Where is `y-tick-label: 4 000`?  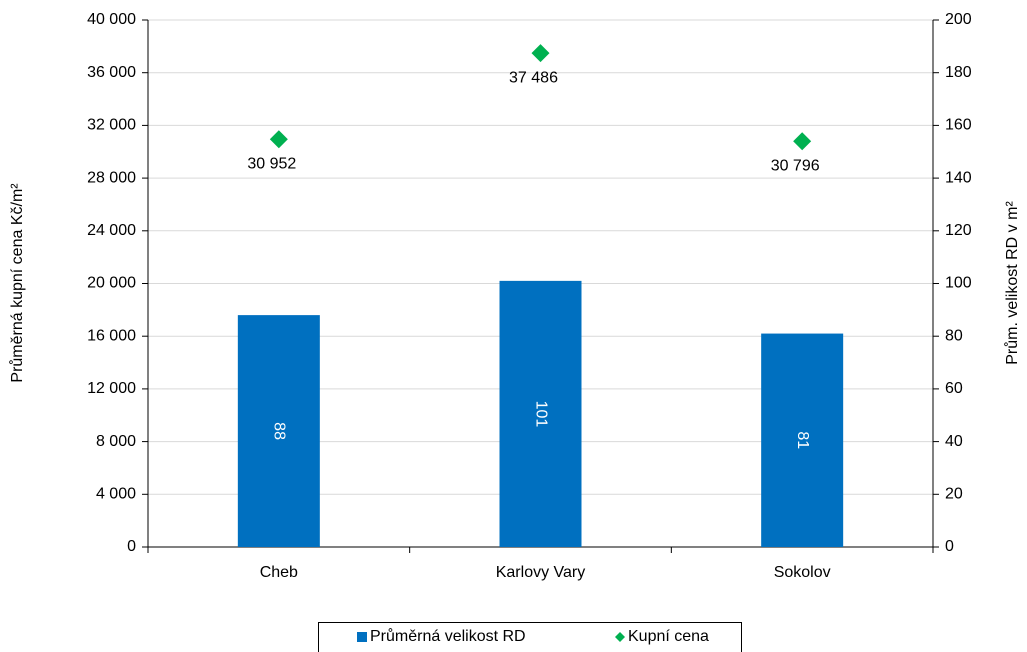 y-tick-label: 4 000 is located at coordinates (116, 494).